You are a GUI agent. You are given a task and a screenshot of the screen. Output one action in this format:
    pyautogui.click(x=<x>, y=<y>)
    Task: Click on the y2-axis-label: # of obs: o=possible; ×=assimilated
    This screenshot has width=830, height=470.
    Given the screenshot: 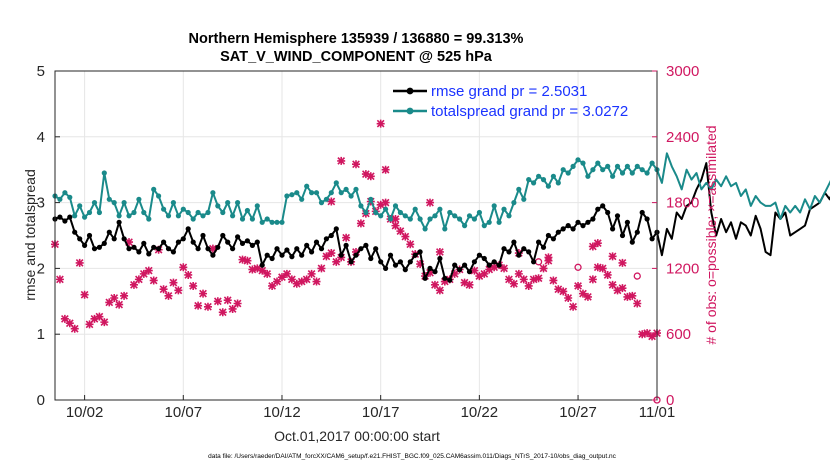 What is the action you would take?
    pyautogui.click(x=711, y=234)
    